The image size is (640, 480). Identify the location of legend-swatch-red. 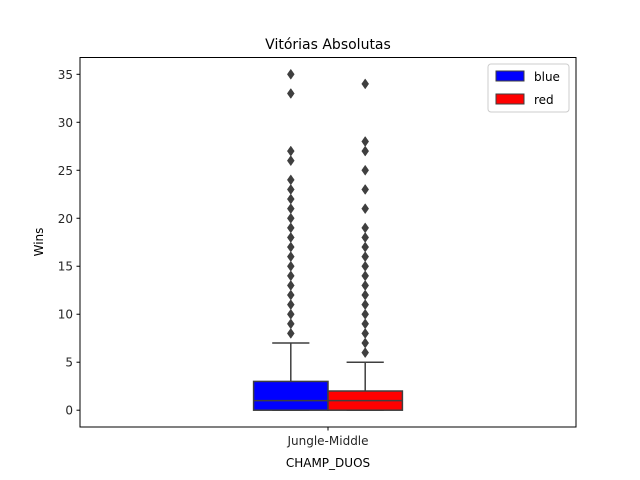
(510, 99).